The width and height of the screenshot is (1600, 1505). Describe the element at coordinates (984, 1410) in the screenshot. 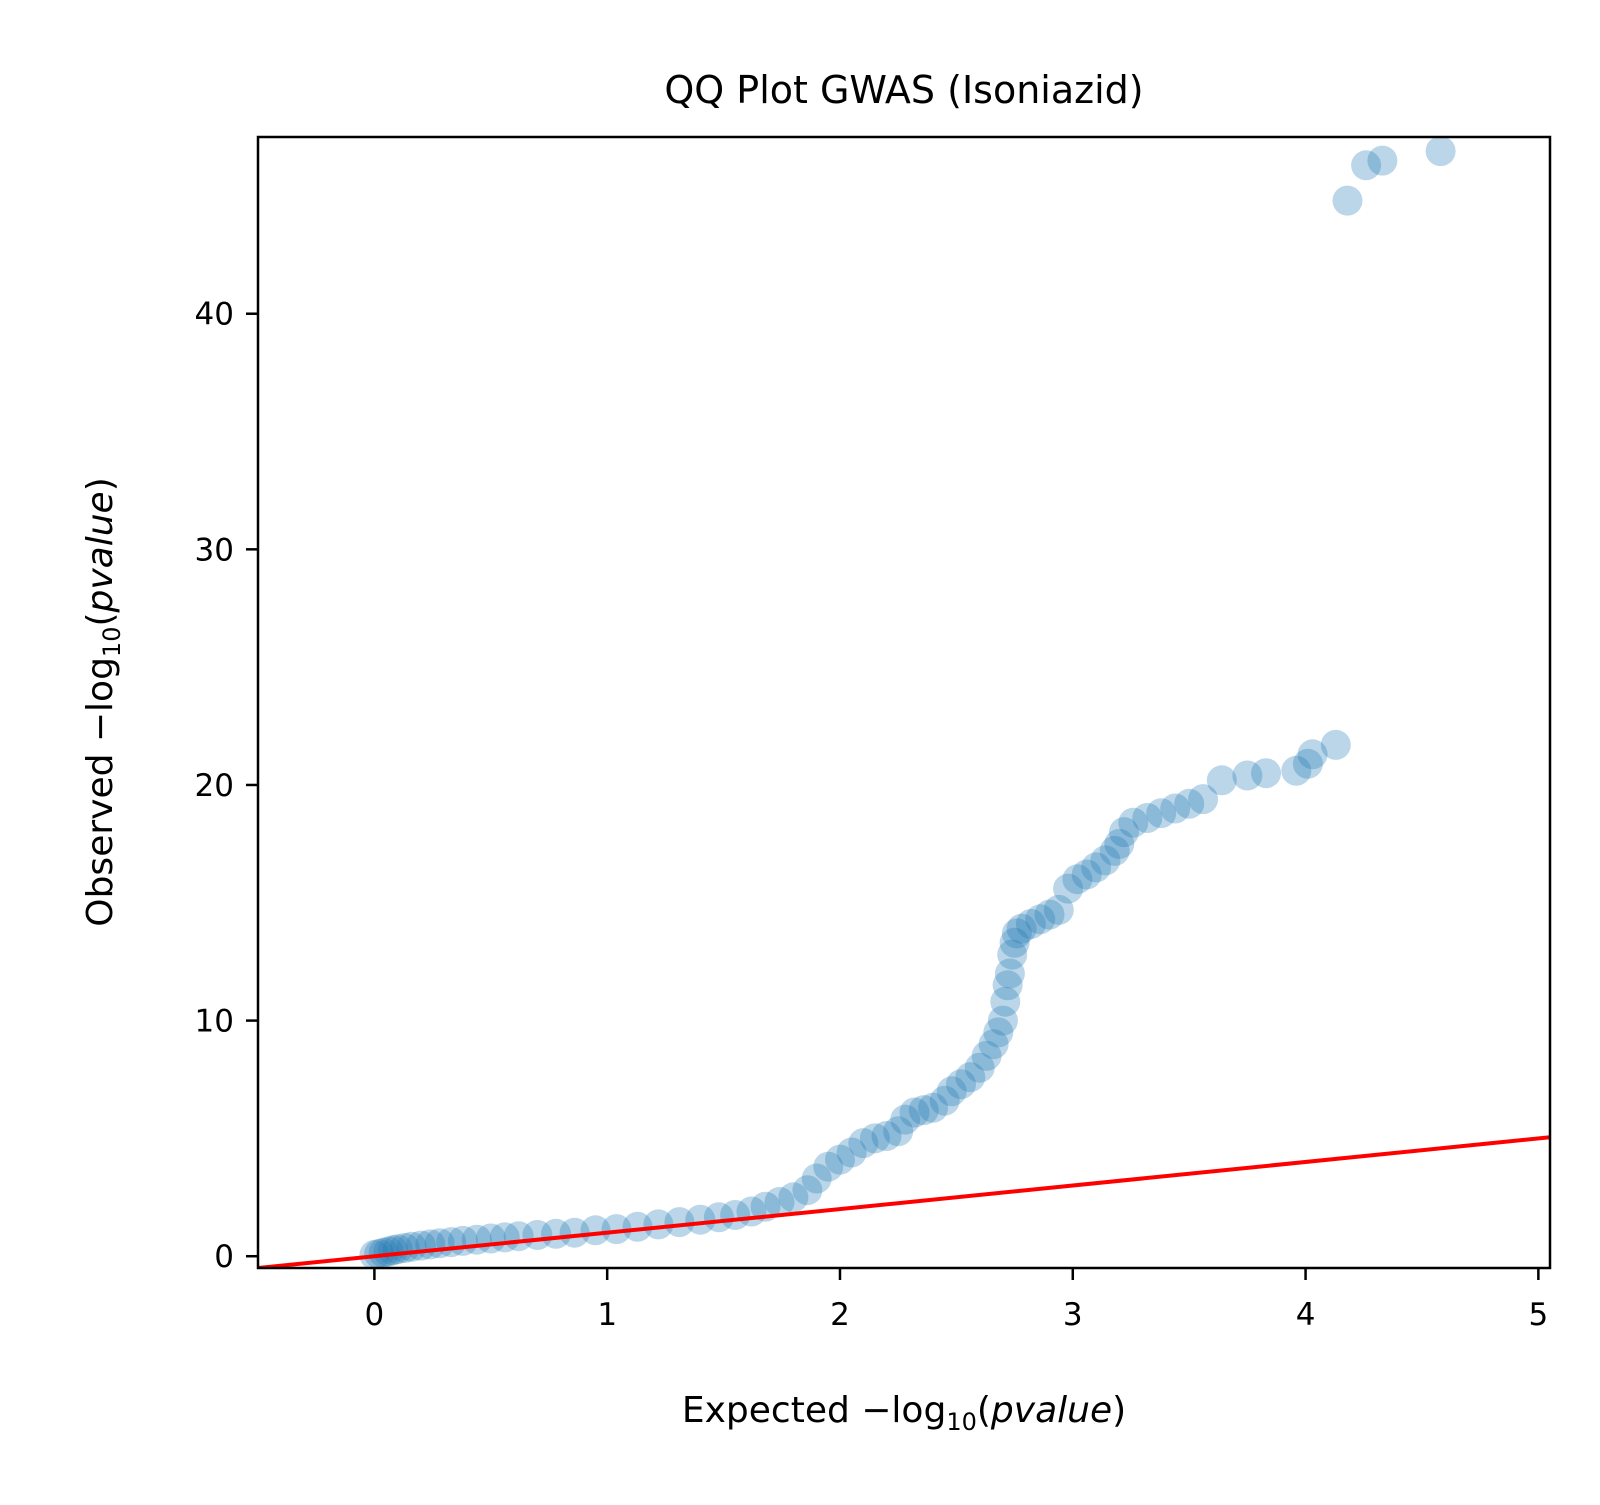

I see `x-axis-label-paren-open: (` at that location.